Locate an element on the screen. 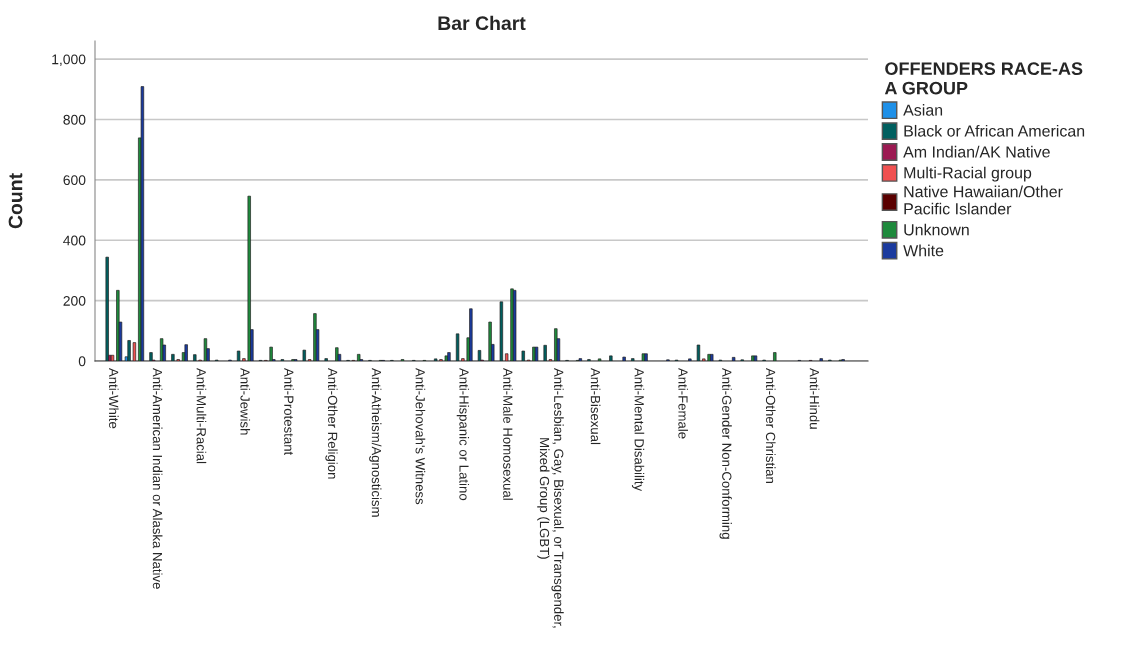 The height and width of the screenshot is (671, 1128). x-tick-label: Anti-Jewish is located at coordinates (245, 401).